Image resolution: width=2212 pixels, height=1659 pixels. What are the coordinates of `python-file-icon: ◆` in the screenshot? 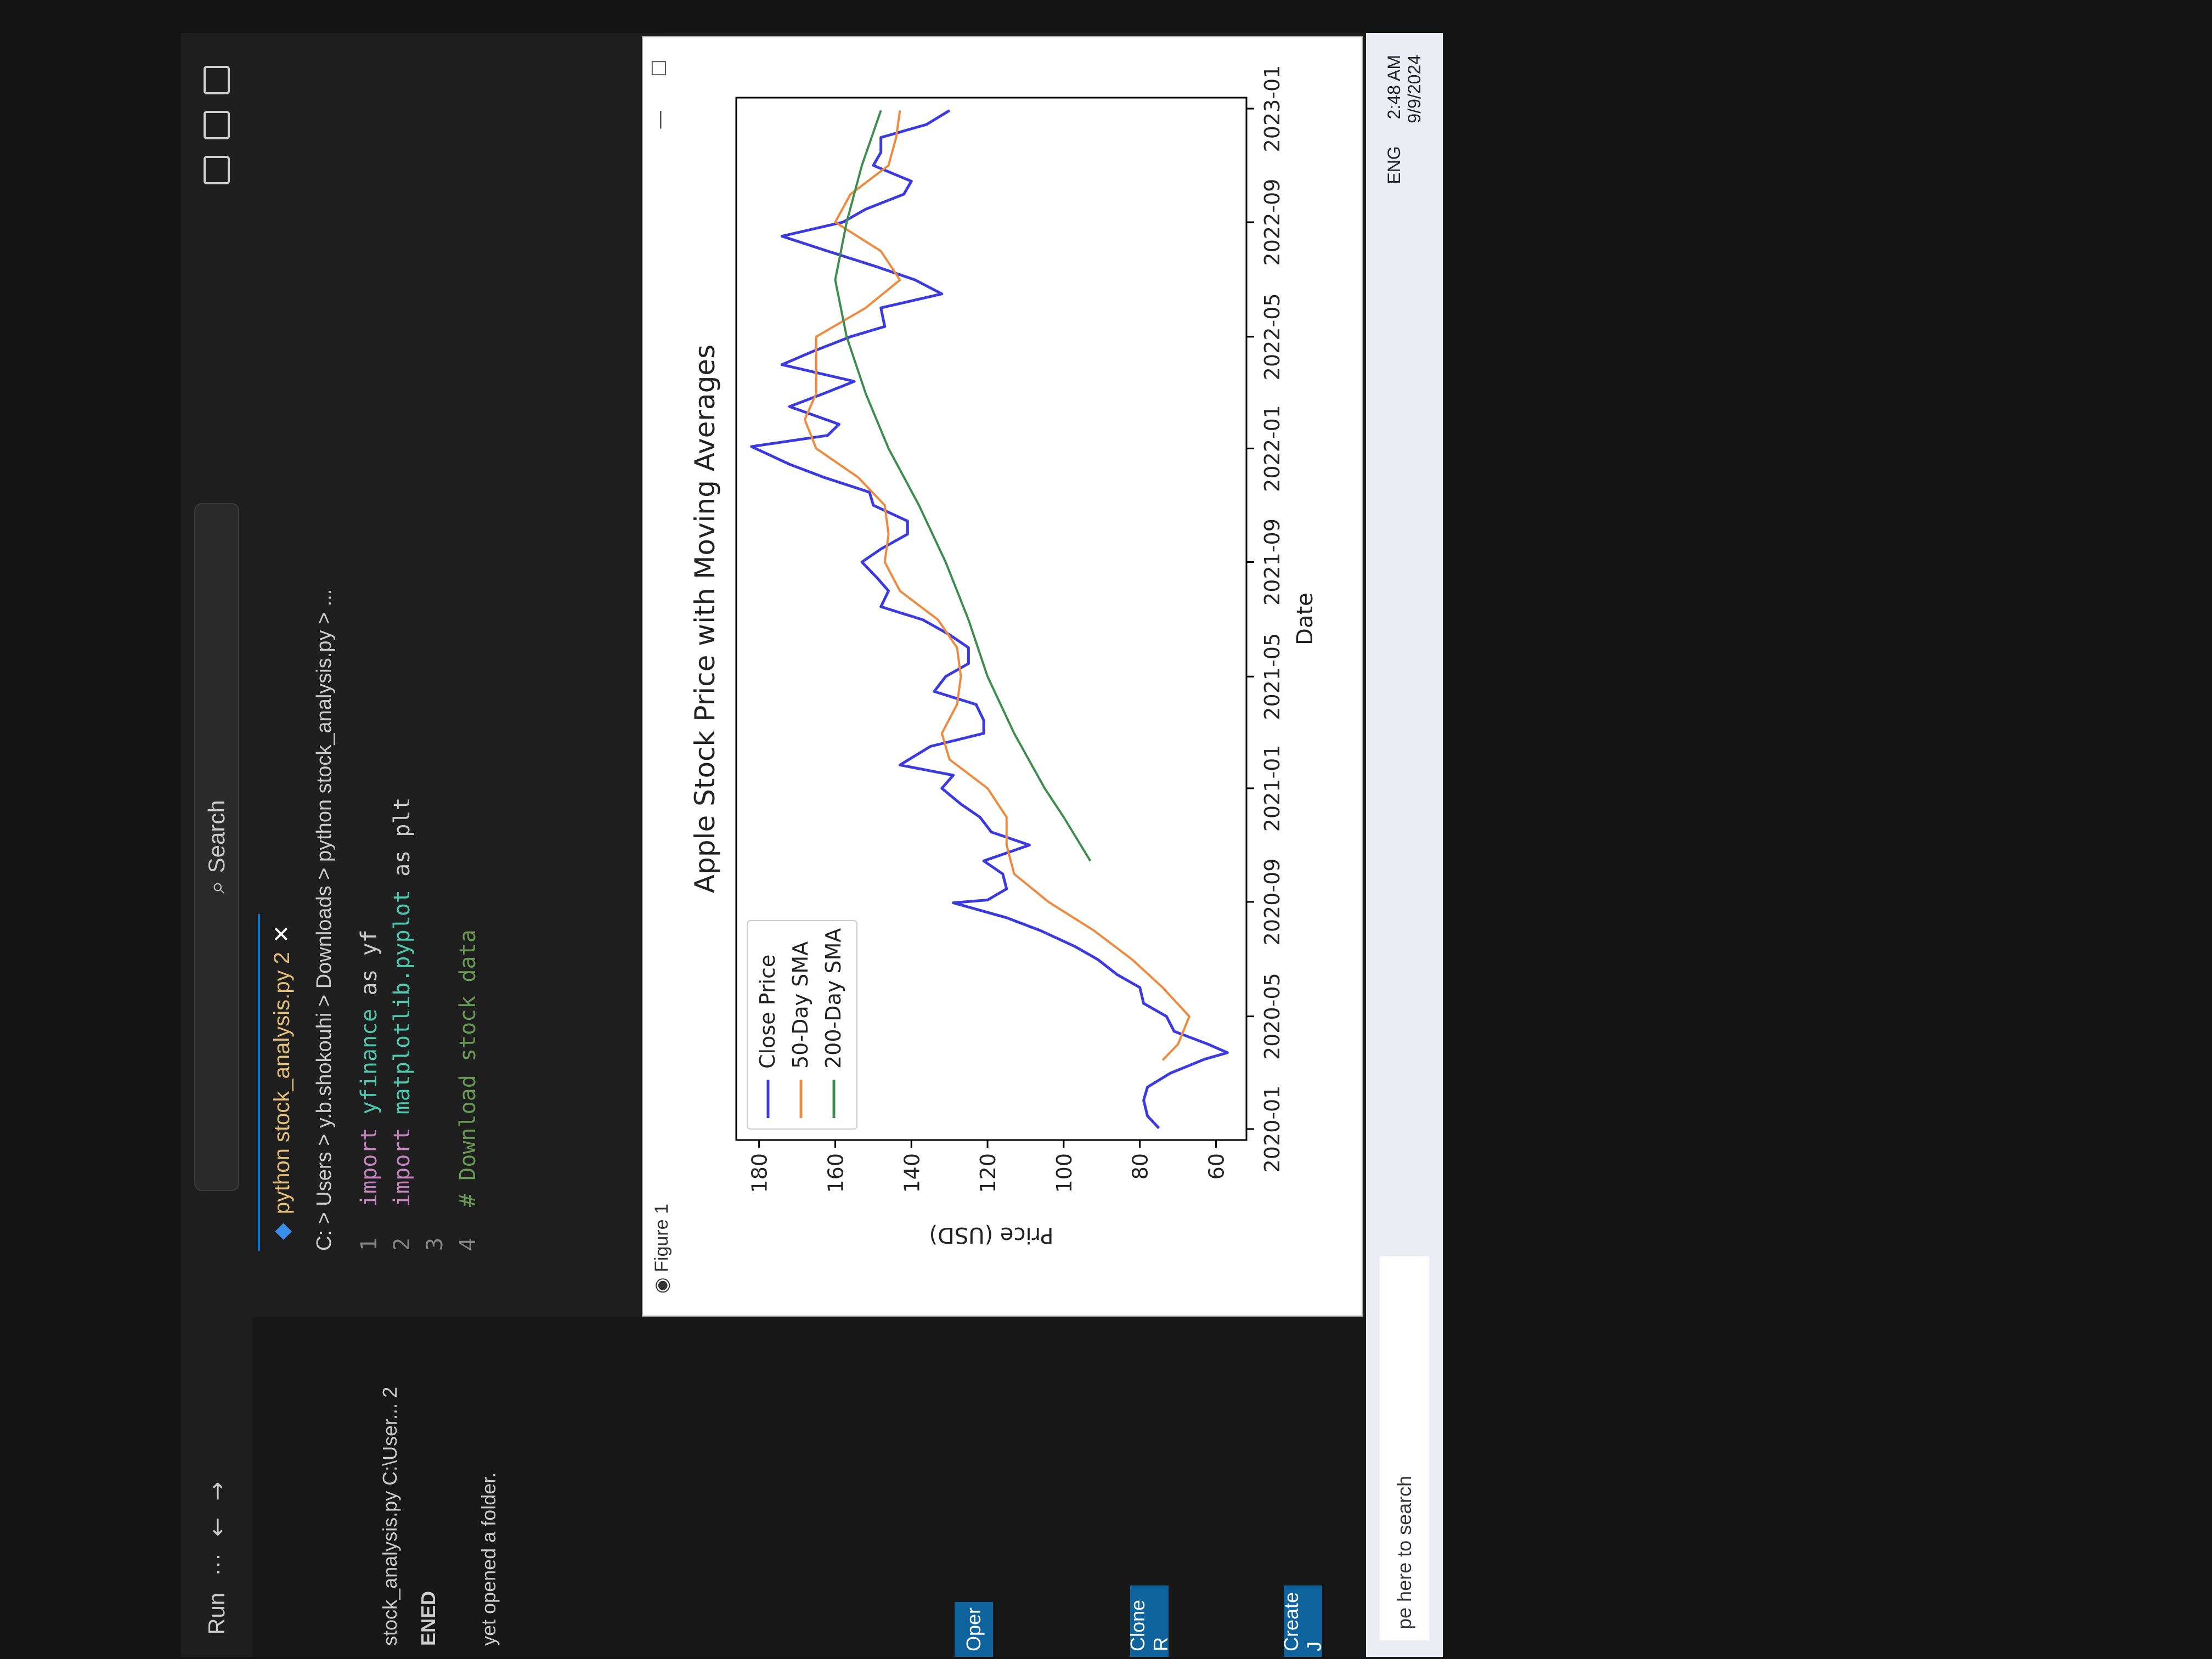 It's located at (282, 1231).